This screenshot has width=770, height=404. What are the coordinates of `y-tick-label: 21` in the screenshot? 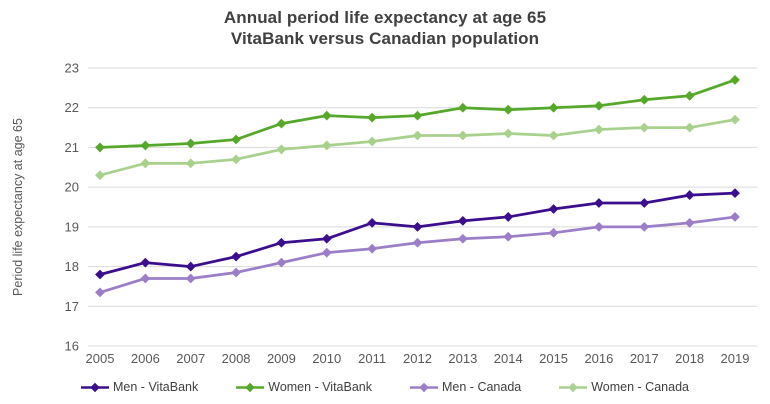 It's located at (72, 147).